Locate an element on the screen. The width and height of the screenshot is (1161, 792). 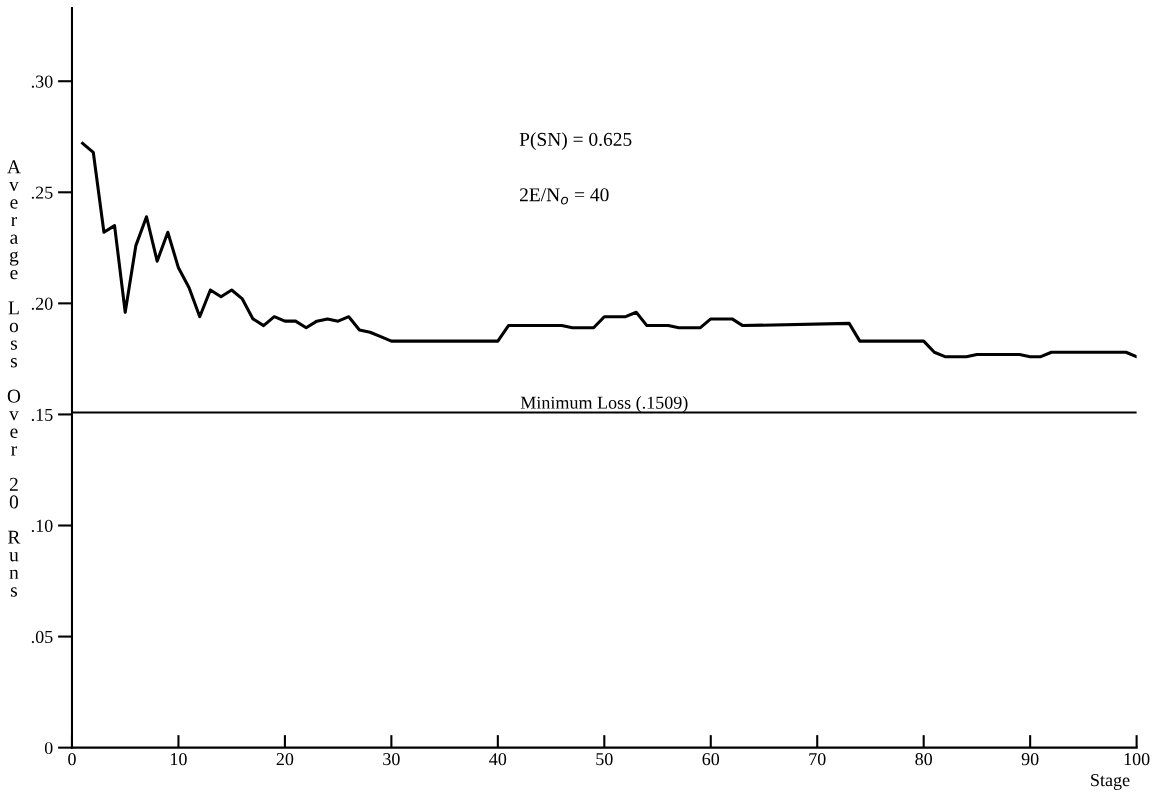
x-tick-label: 70 is located at coordinates (817, 759).